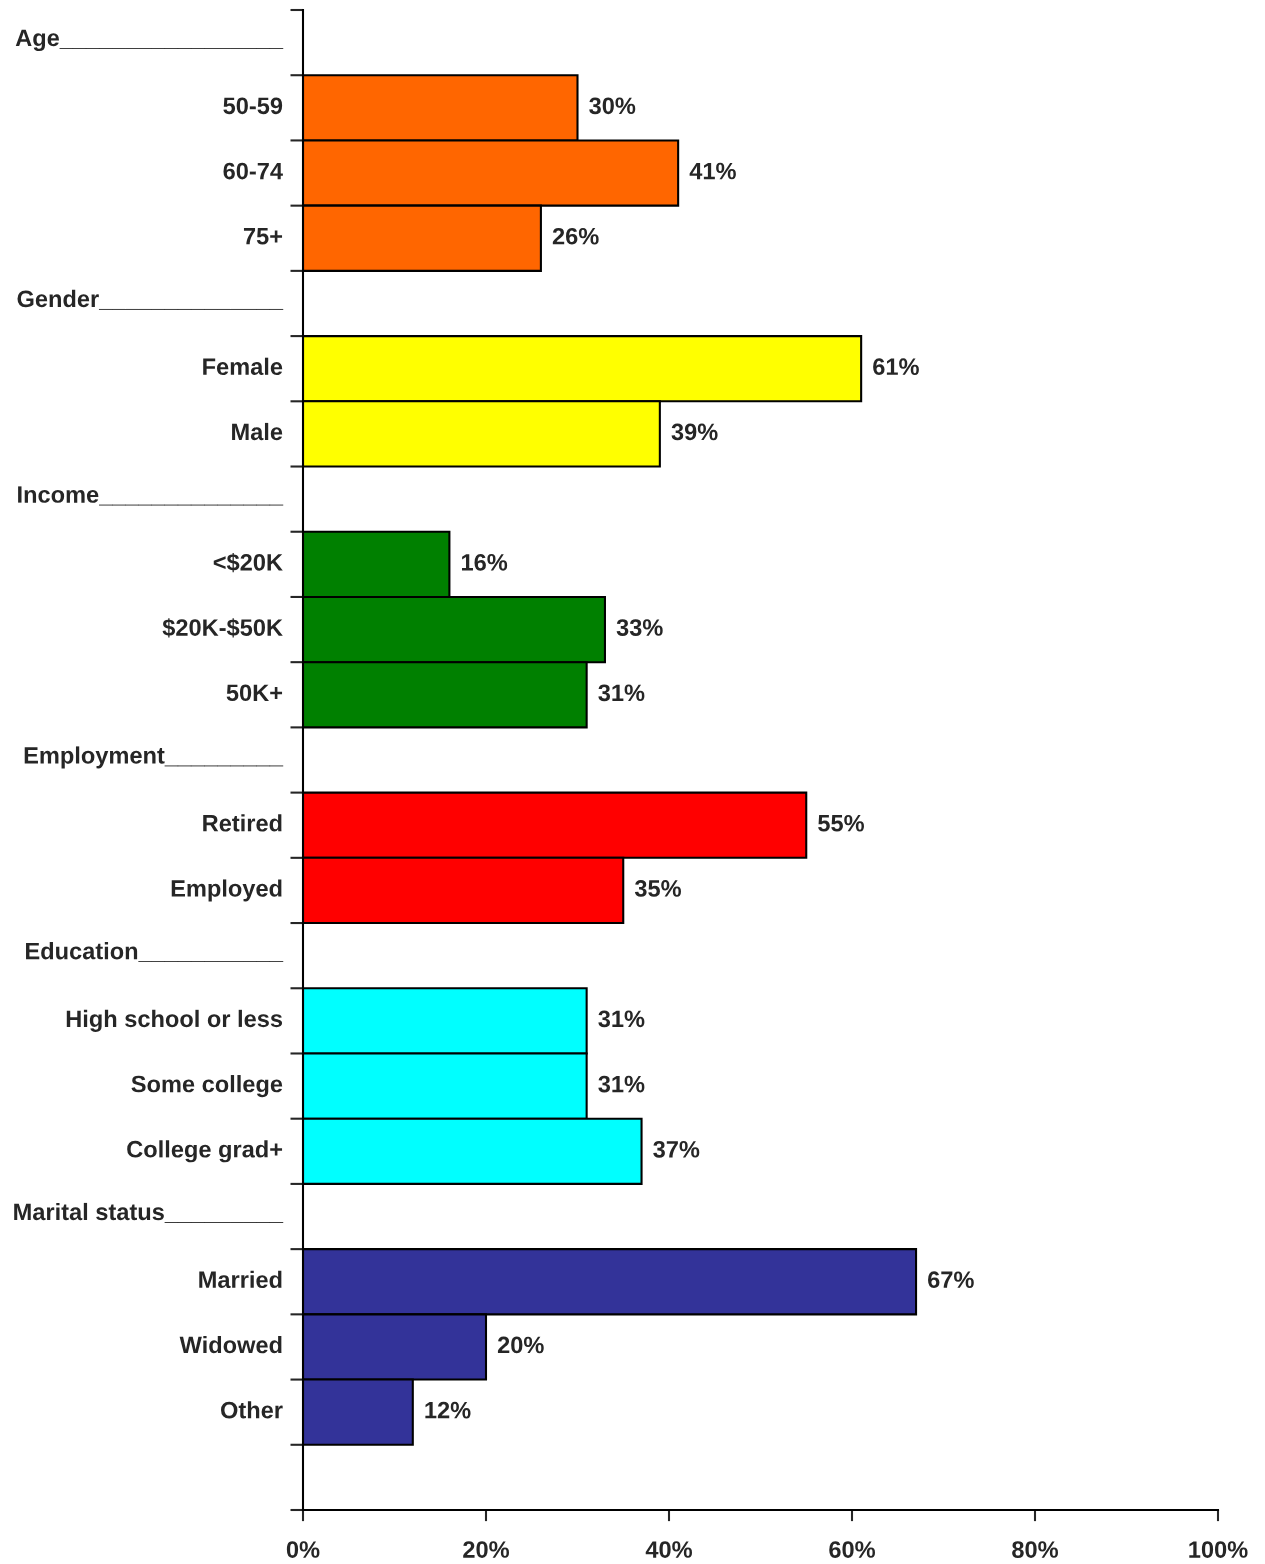 Image resolution: width=1265 pixels, height=1564 pixels. What do you see at coordinates (149, 40) in the screenshot?
I see `y-tick-label: Age_________________` at bounding box center [149, 40].